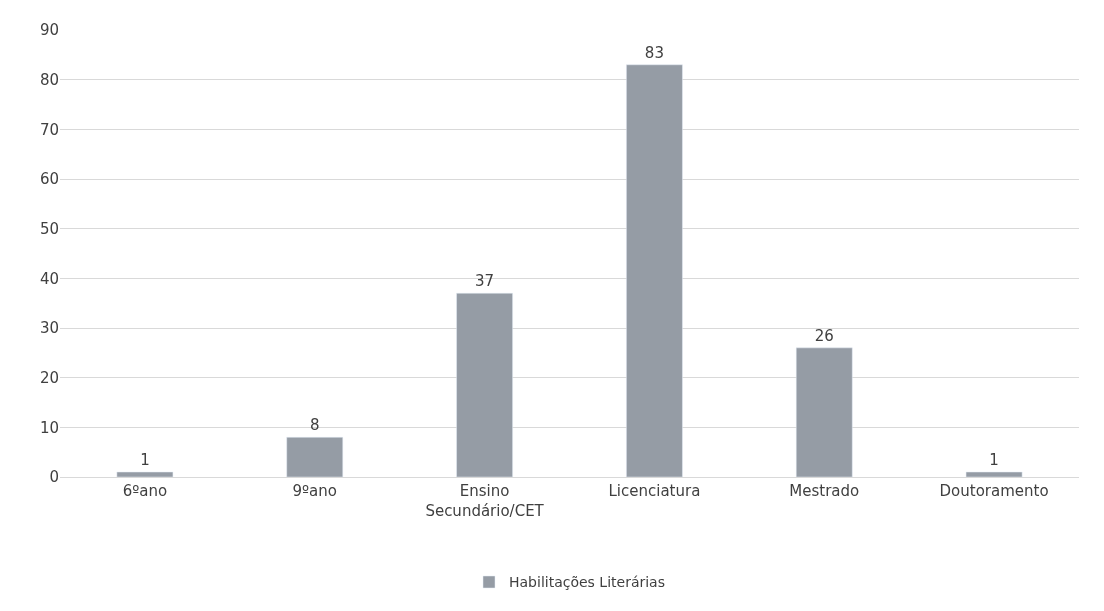 The image size is (1104, 611). What do you see at coordinates (485, 501) in the screenshot?
I see `x-tick-label: Ensino Secundário/CET` at bounding box center [485, 501].